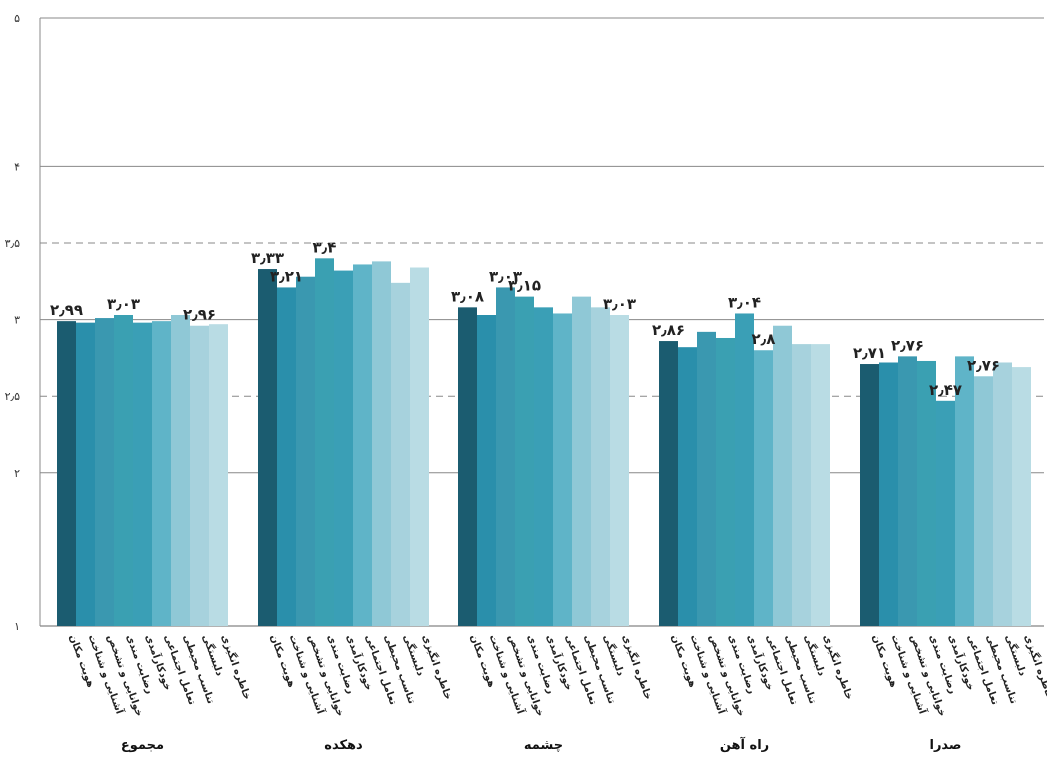 Image resolution: width=1047 pixels, height=760 pixels. I want to click on data-label: ۳٫۳۳, so click(267, 258).